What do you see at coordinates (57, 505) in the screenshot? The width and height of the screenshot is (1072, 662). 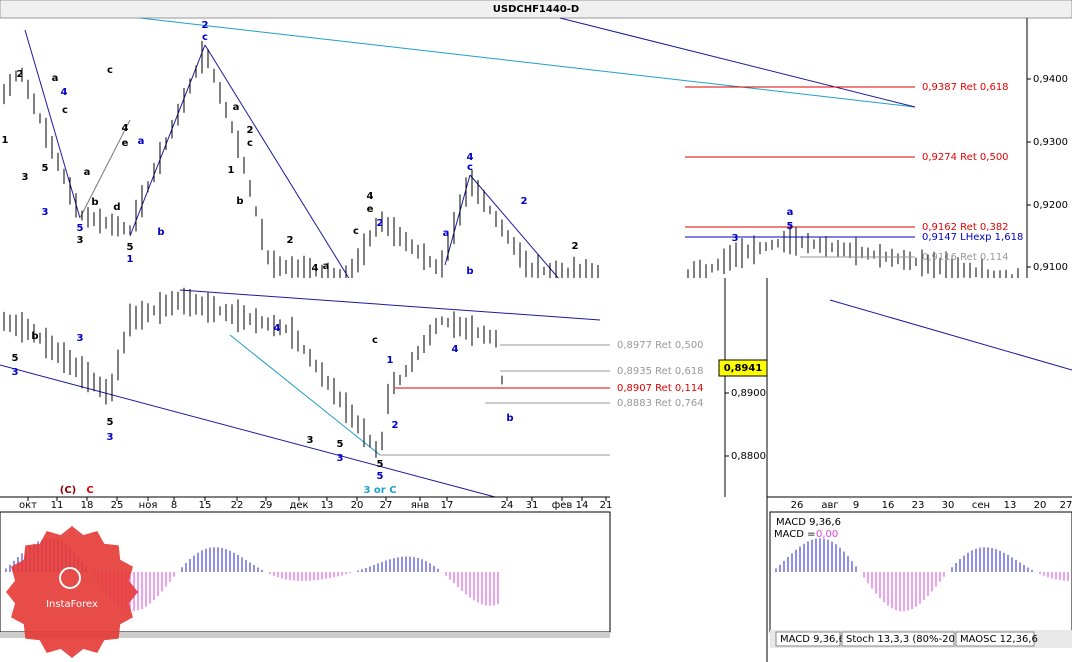 I see `date-label: 11` at bounding box center [57, 505].